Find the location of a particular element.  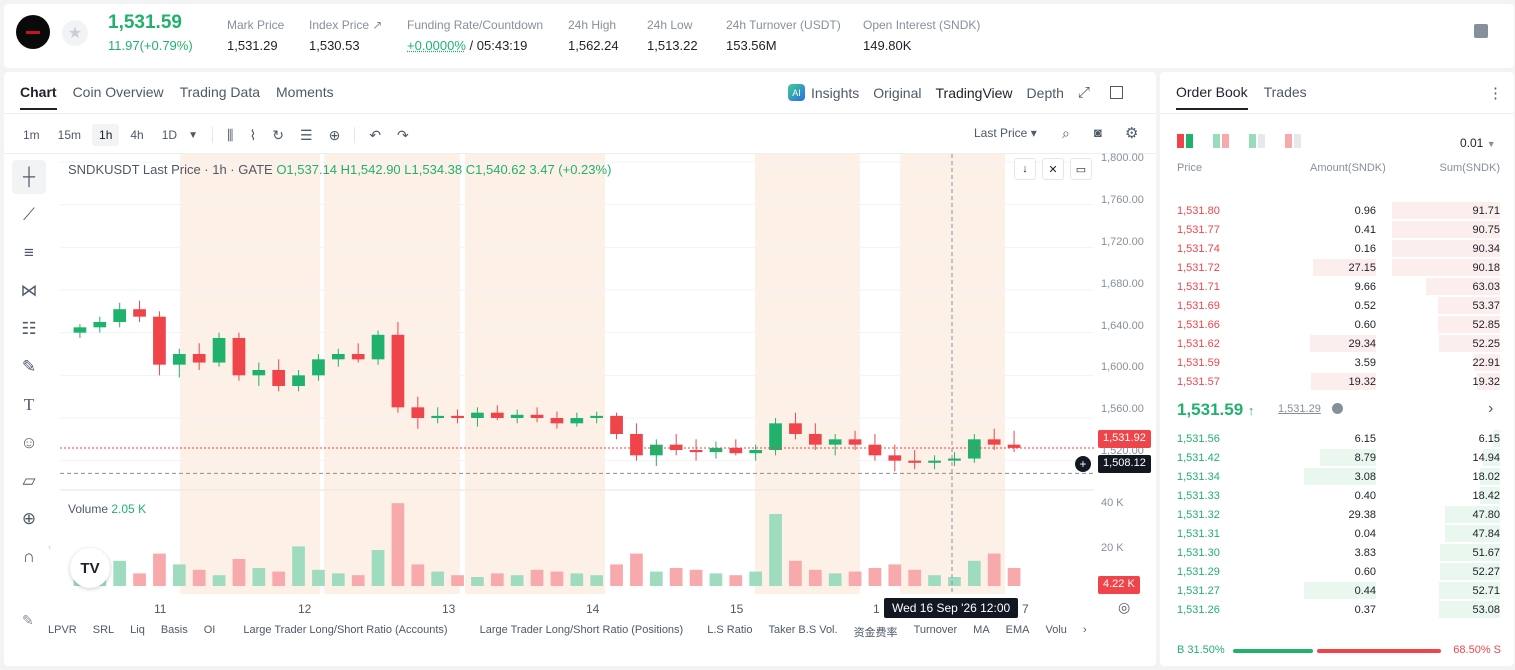

indicators-icon: ⌇ is located at coordinates (253, 134).